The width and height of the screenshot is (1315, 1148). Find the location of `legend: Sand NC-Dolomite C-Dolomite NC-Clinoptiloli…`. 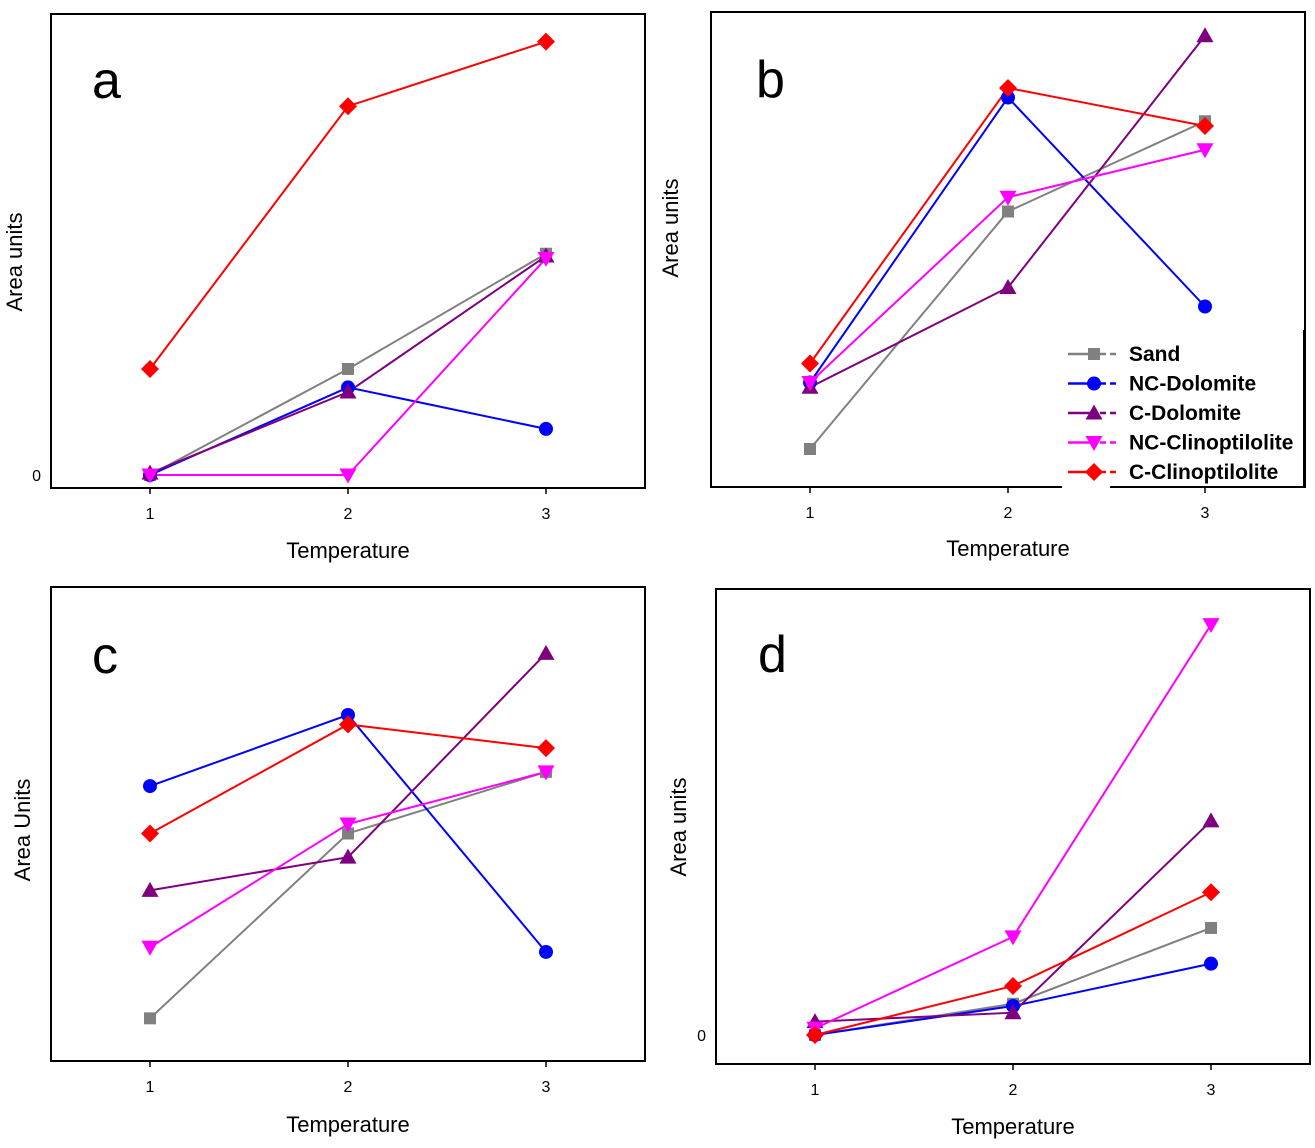

legend: Sand NC-Dolomite C-Dolomite NC-Clinoptiloli… is located at coordinates (1183, 409).